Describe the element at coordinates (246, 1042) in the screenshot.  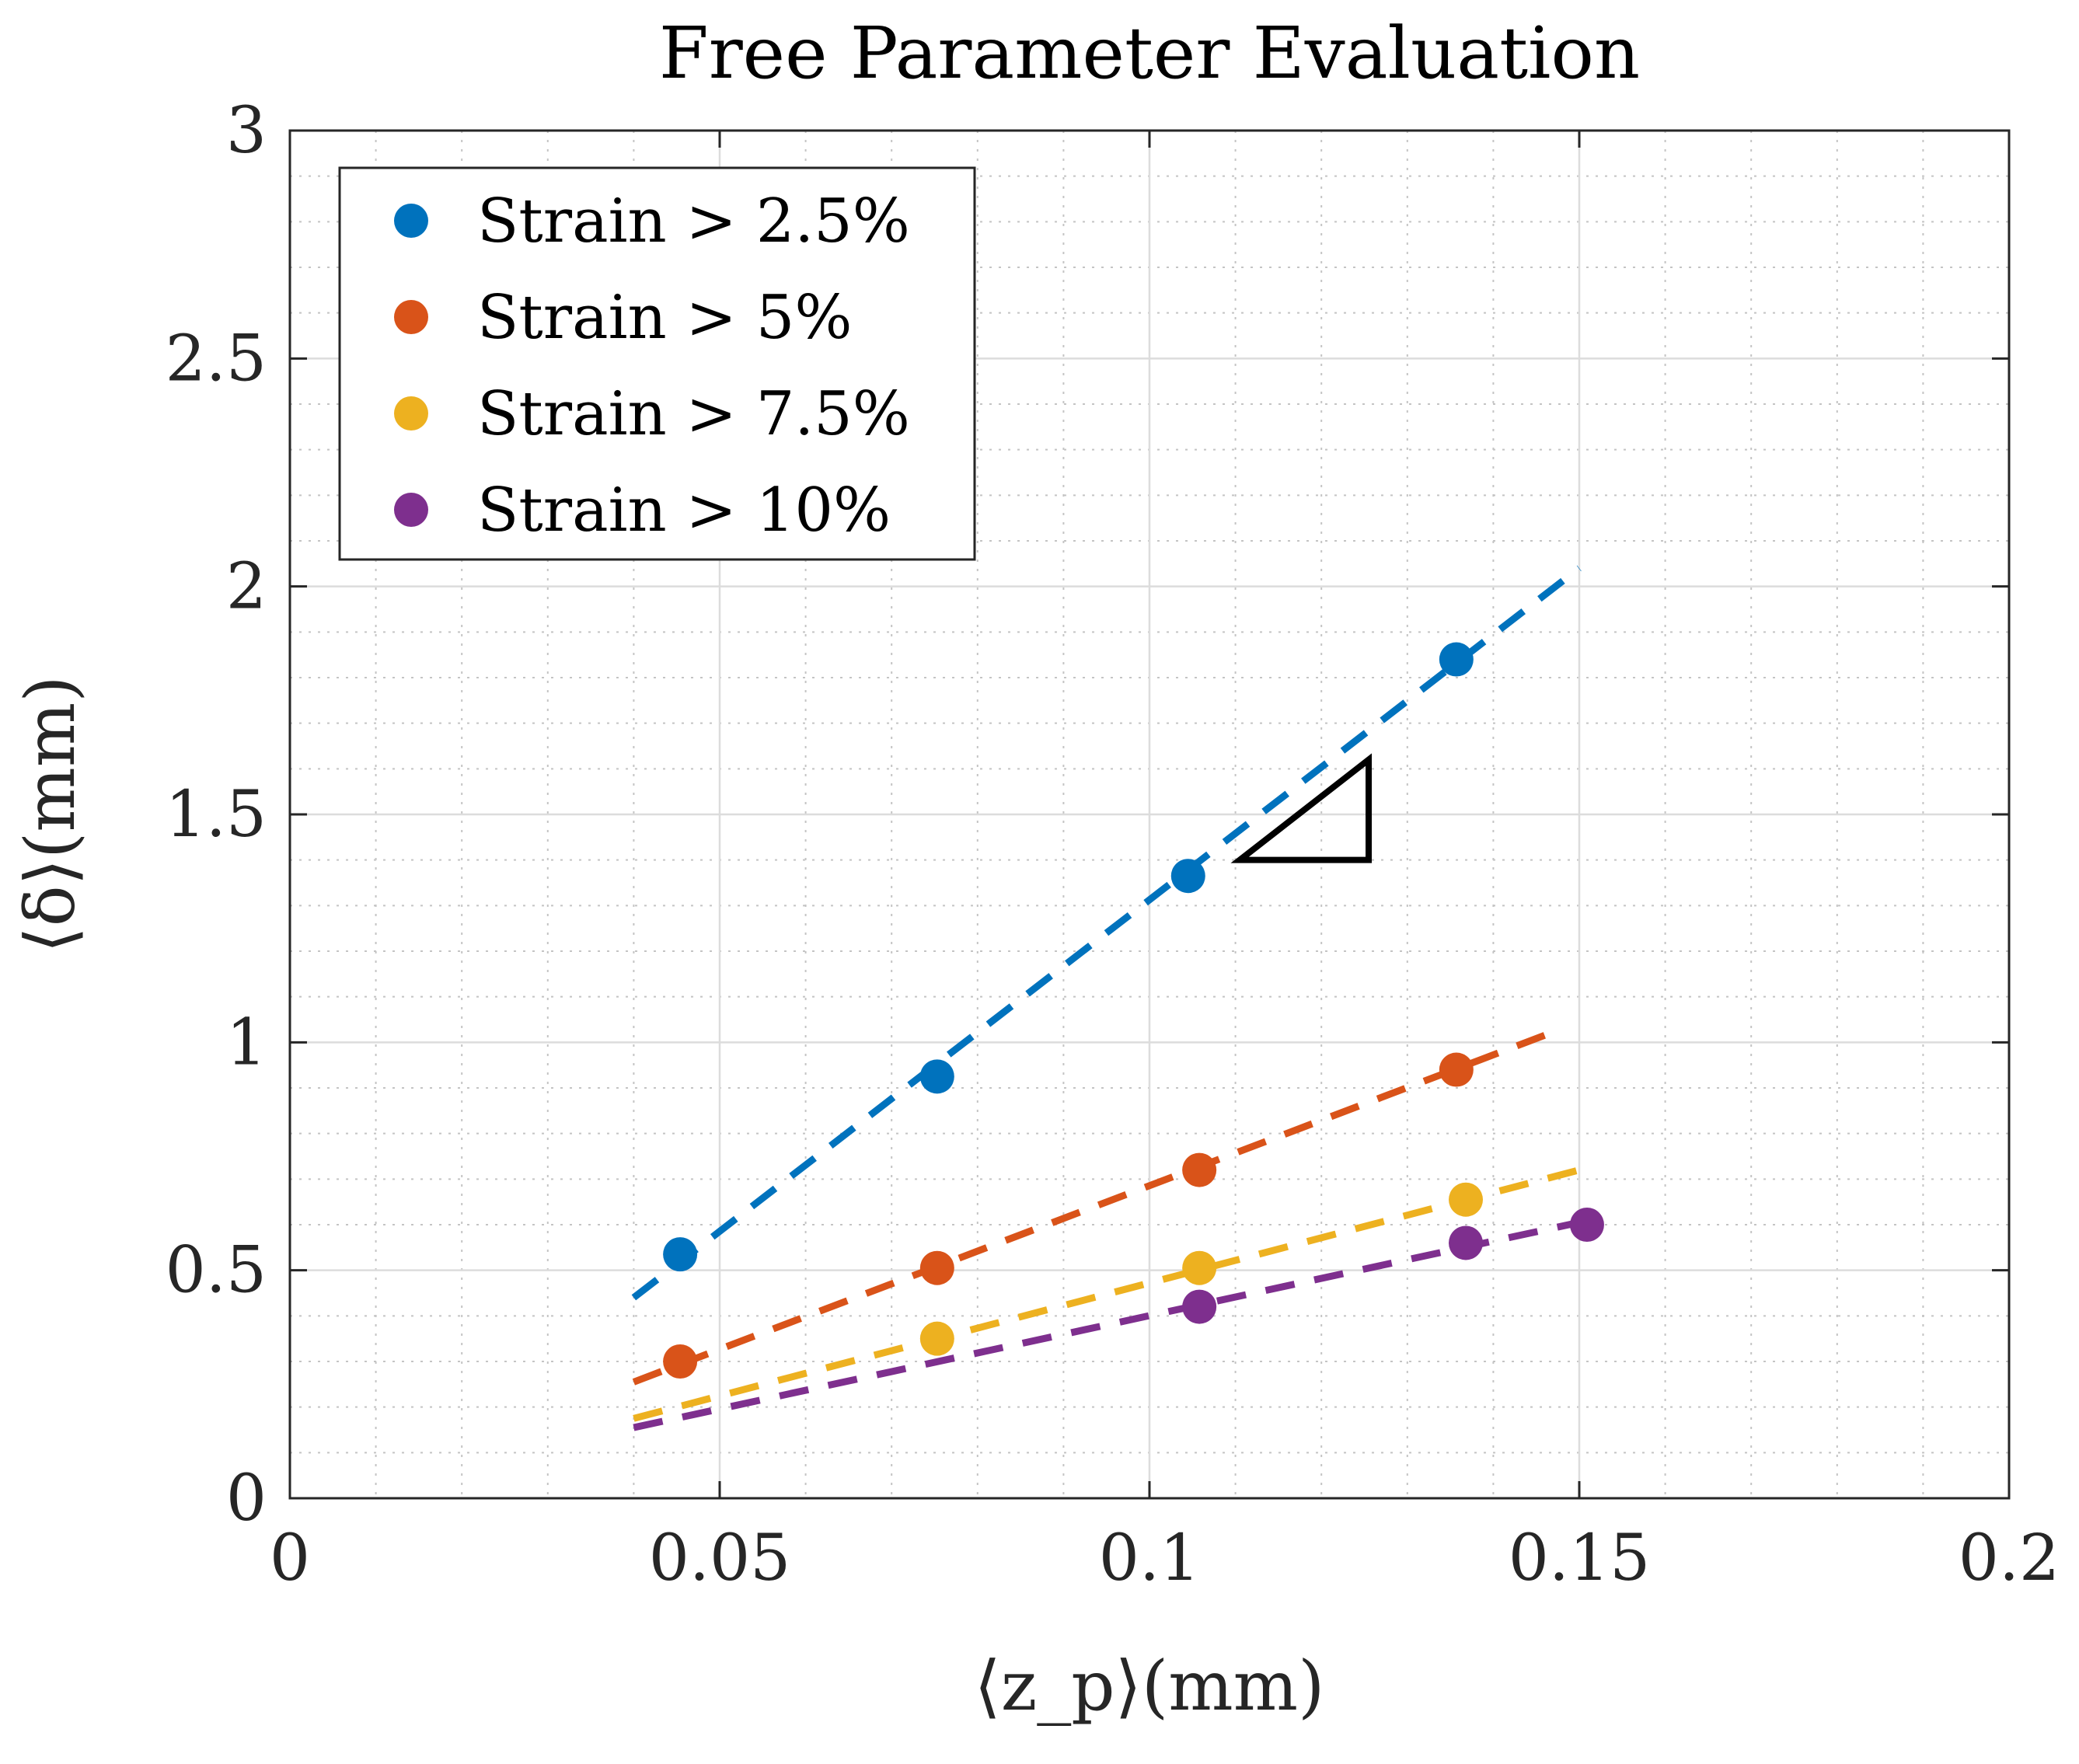
I see `y-tick-label: 1` at that location.